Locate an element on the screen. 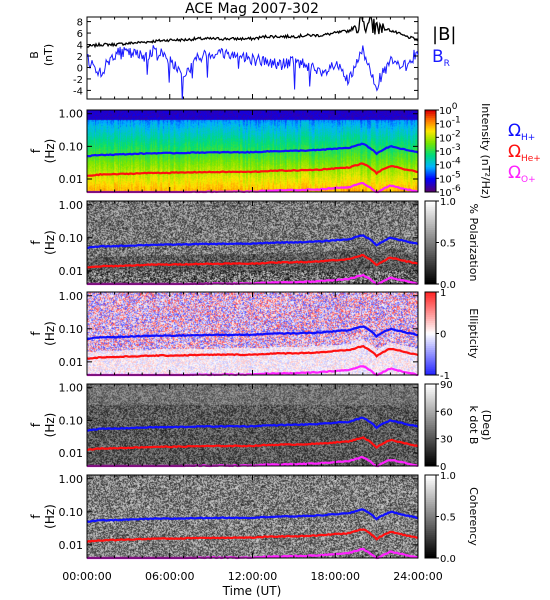  b-ytick-label: 0 is located at coordinates (80, 68).